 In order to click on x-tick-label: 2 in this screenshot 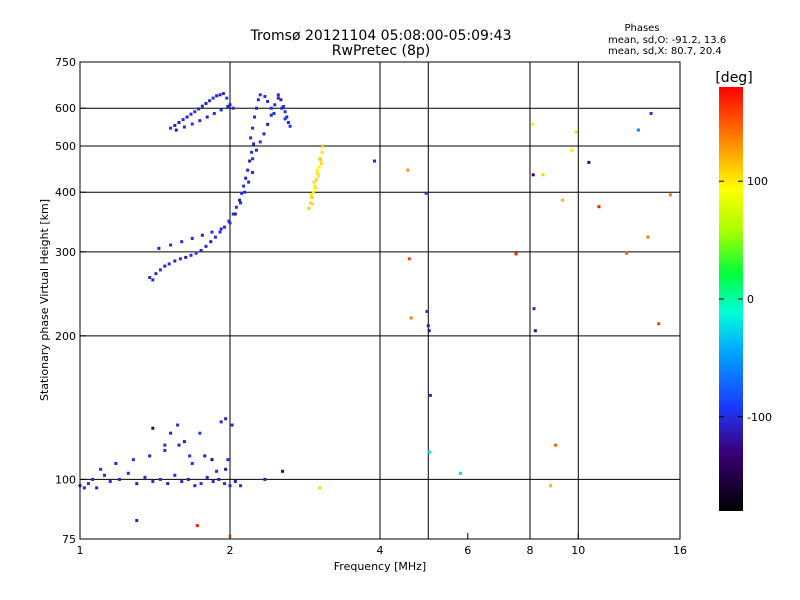, I will do `click(230, 550)`.